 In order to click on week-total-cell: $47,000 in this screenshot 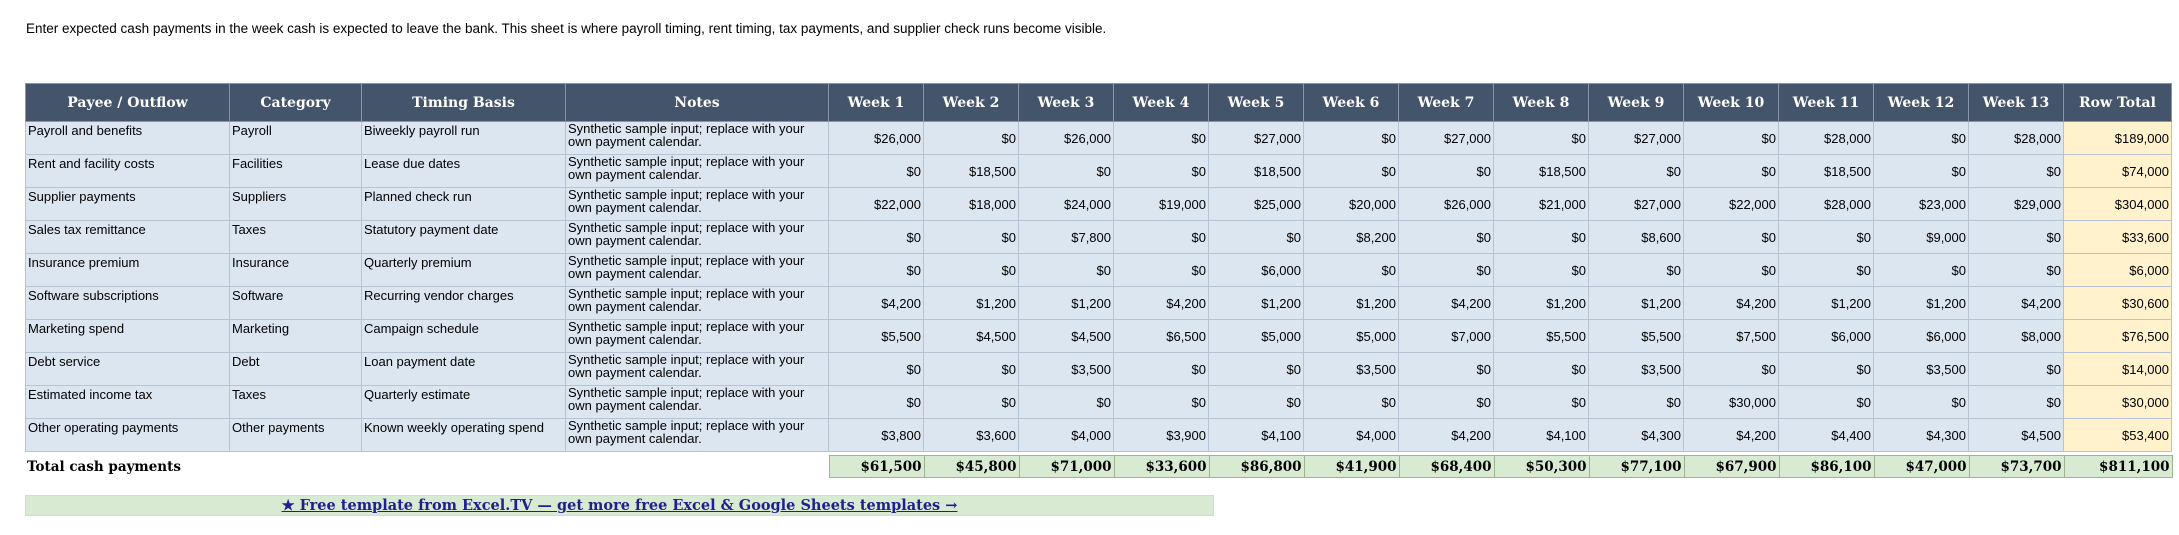, I will do `click(1921, 466)`.